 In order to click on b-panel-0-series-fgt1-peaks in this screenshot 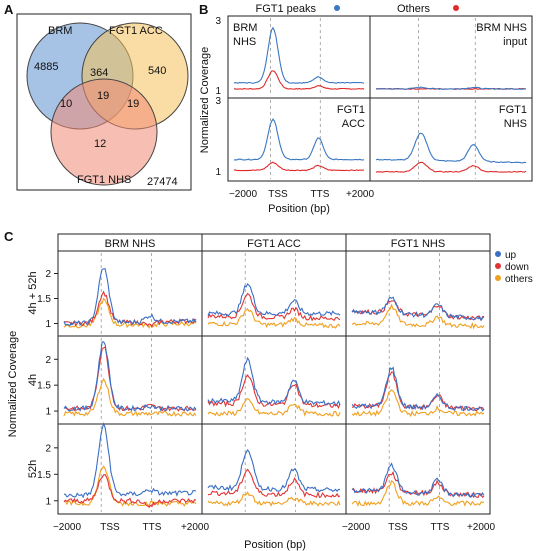, I will do `click(299, 55)`.